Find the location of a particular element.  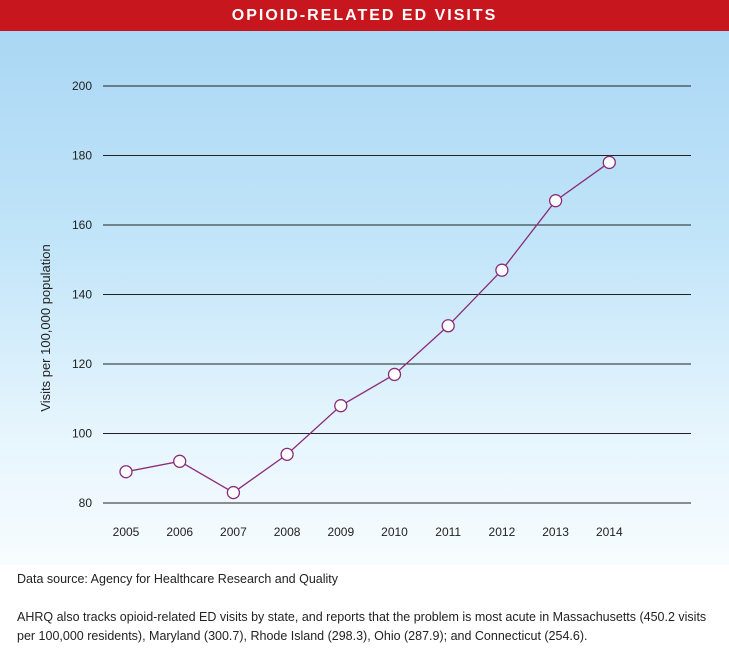

x-tick-label: 2010 is located at coordinates (394, 532).